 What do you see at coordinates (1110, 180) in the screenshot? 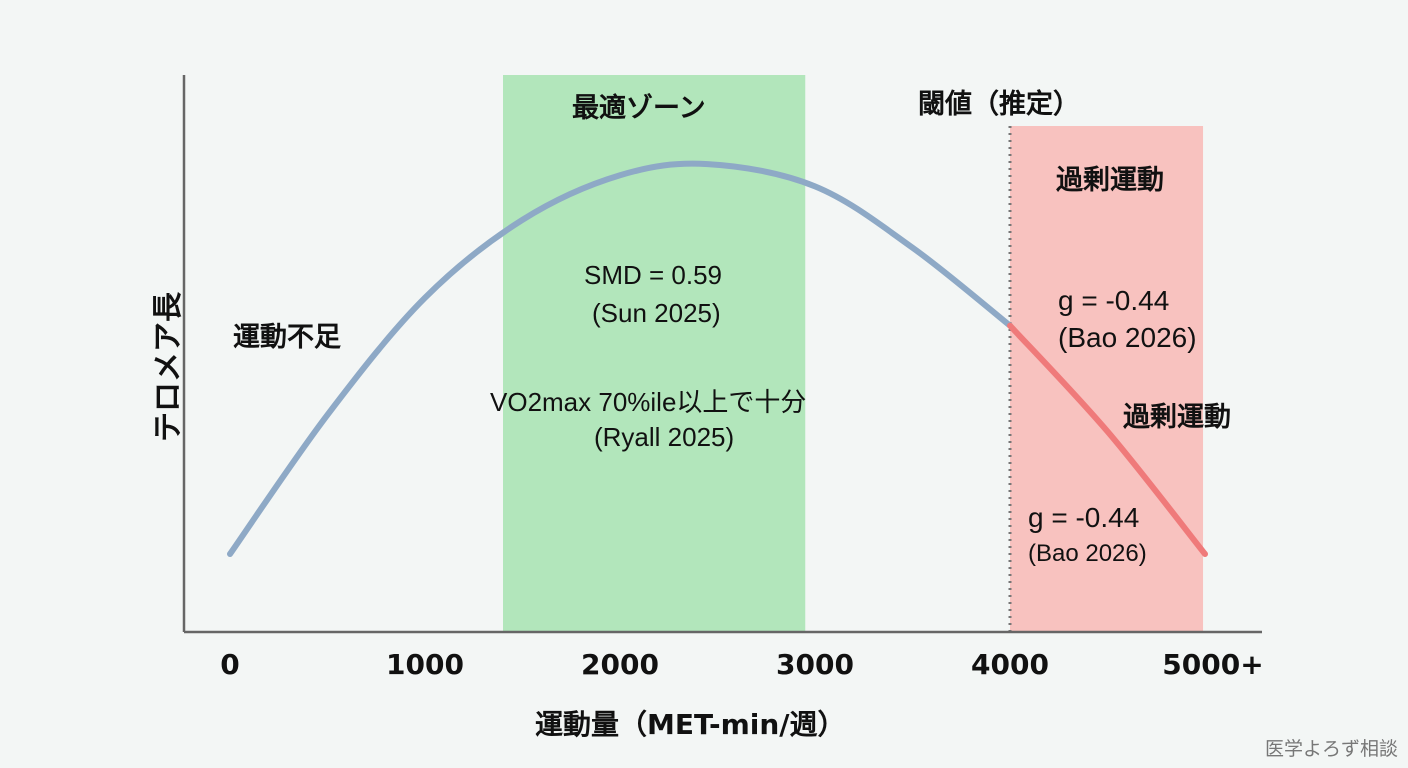
I see `excess-zone-label: 過剰運動` at bounding box center [1110, 180].